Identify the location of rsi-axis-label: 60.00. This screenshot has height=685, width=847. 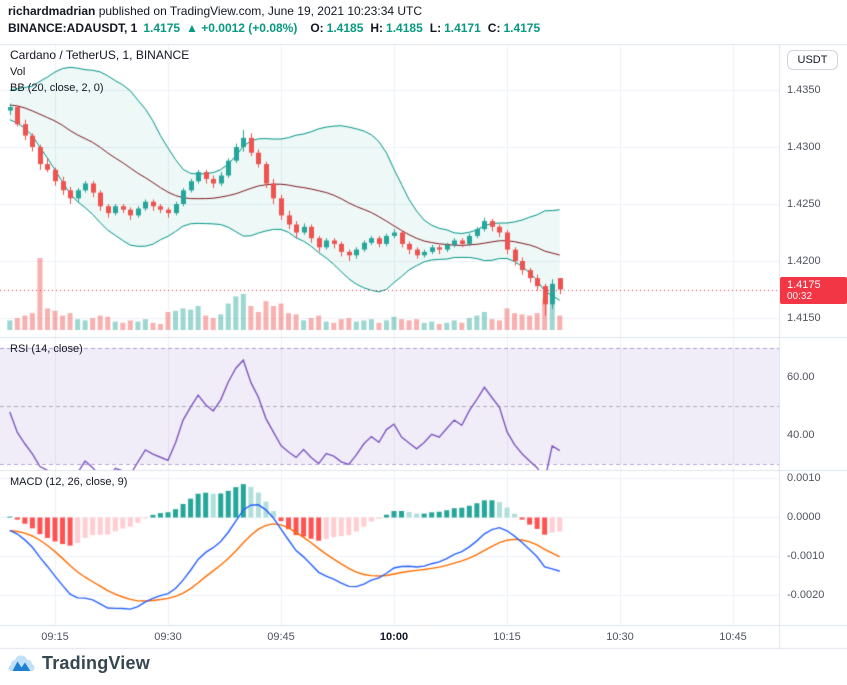
(801, 377).